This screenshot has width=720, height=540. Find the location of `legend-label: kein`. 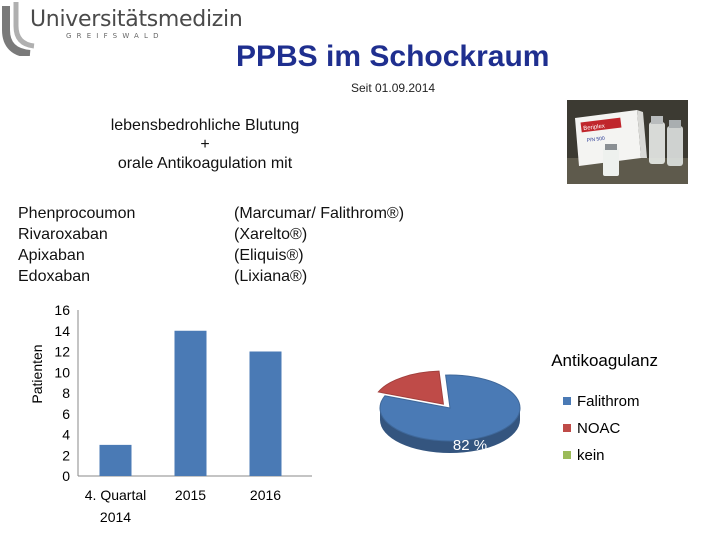

legend-label: kein is located at coordinates (591, 455).